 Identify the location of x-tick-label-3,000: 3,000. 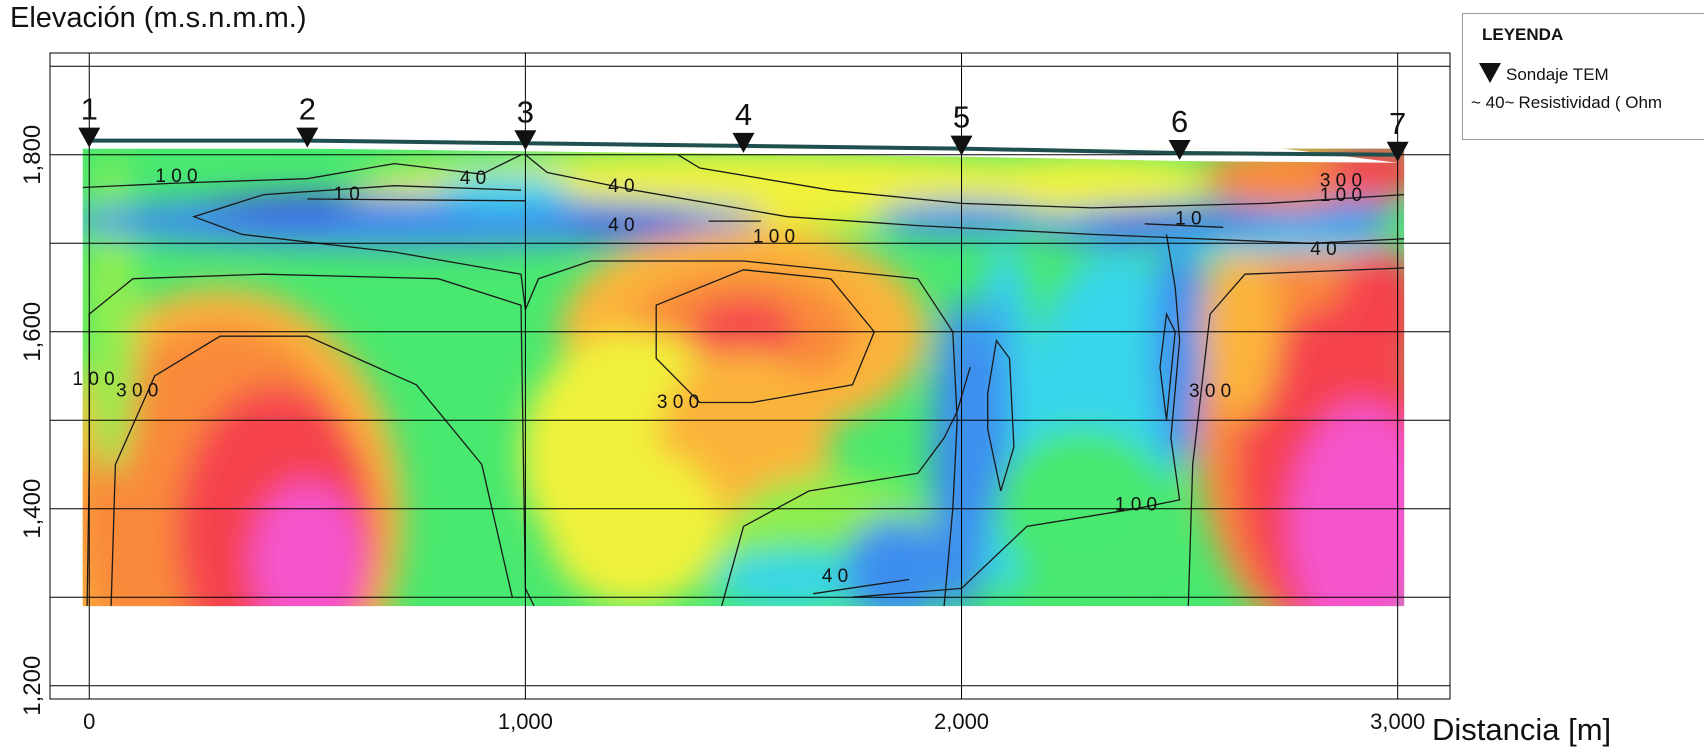
(1397, 721).